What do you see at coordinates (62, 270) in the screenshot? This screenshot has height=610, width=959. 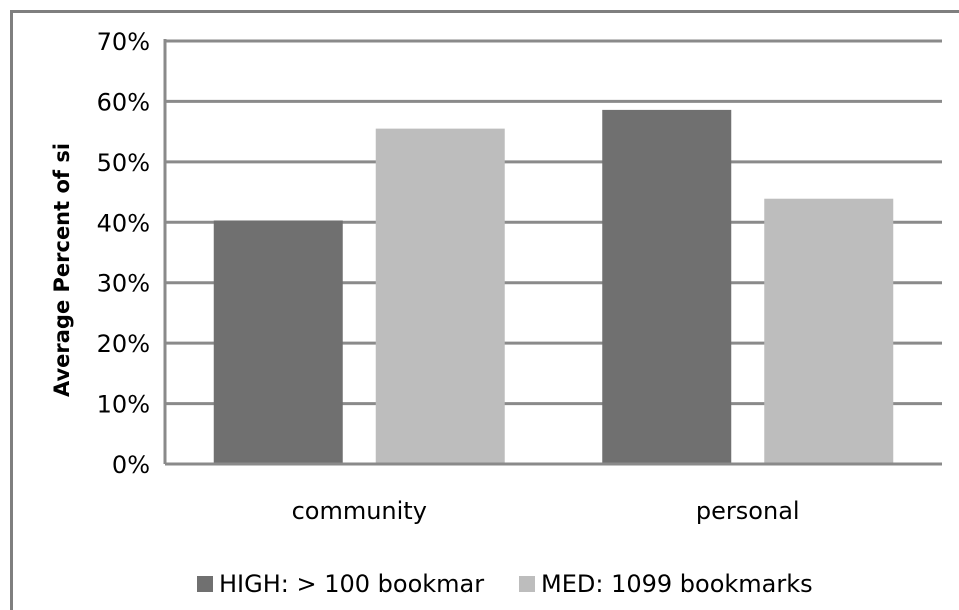 I see `y-axis-title: Average Percent of si` at bounding box center [62, 270].